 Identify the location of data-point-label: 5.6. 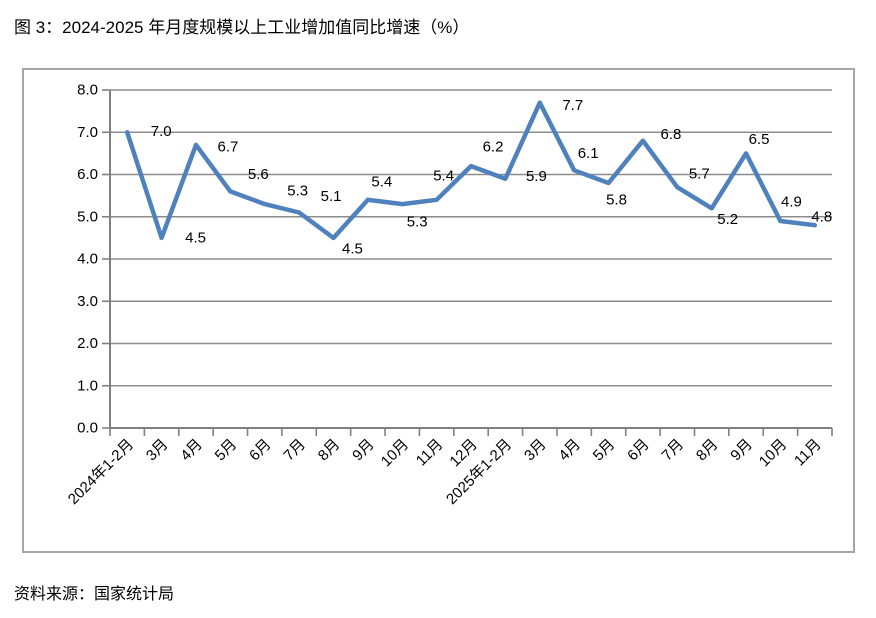
(258, 174).